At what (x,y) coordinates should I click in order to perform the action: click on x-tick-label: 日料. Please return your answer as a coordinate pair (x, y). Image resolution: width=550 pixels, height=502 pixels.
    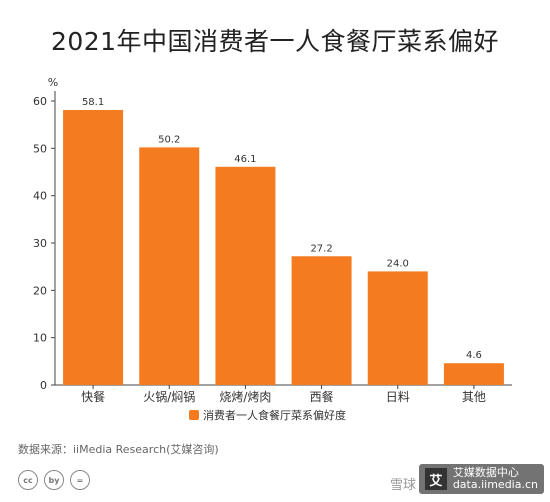
    Looking at the image, I should click on (398, 397).